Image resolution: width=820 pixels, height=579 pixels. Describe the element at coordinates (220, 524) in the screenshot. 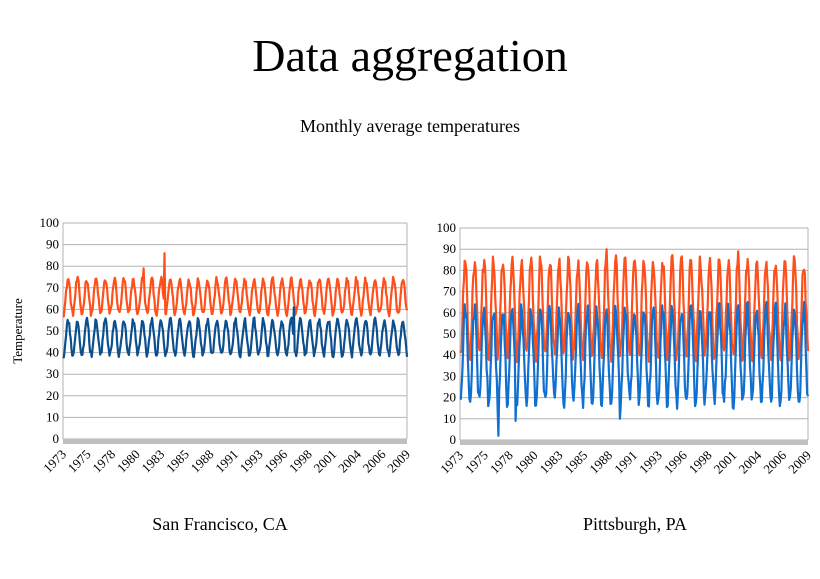

I see `san-francisco-caption: San Francisco, CA` at that location.